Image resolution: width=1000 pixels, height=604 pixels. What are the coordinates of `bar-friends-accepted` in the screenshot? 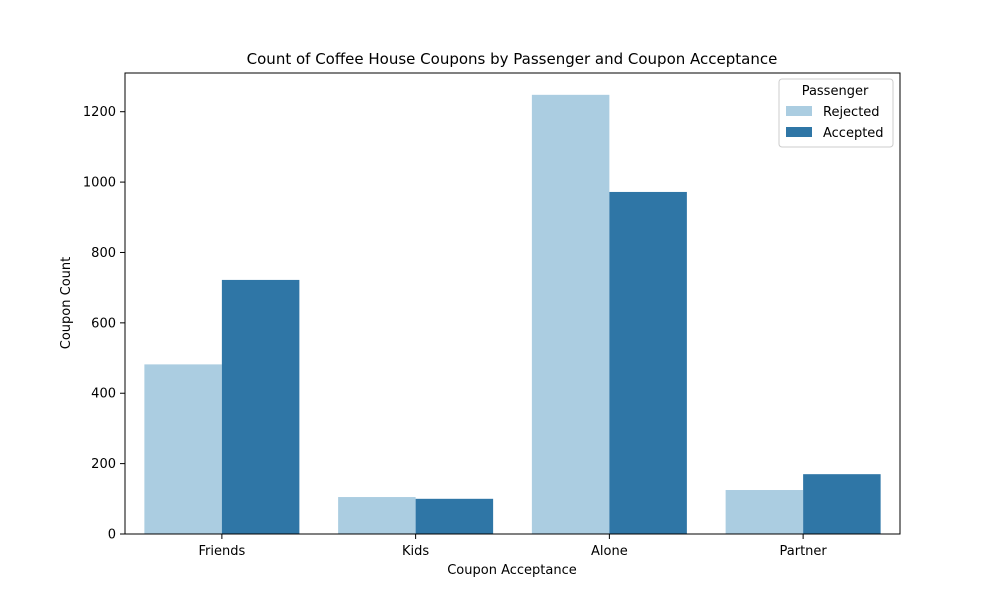 It's located at (260, 406).